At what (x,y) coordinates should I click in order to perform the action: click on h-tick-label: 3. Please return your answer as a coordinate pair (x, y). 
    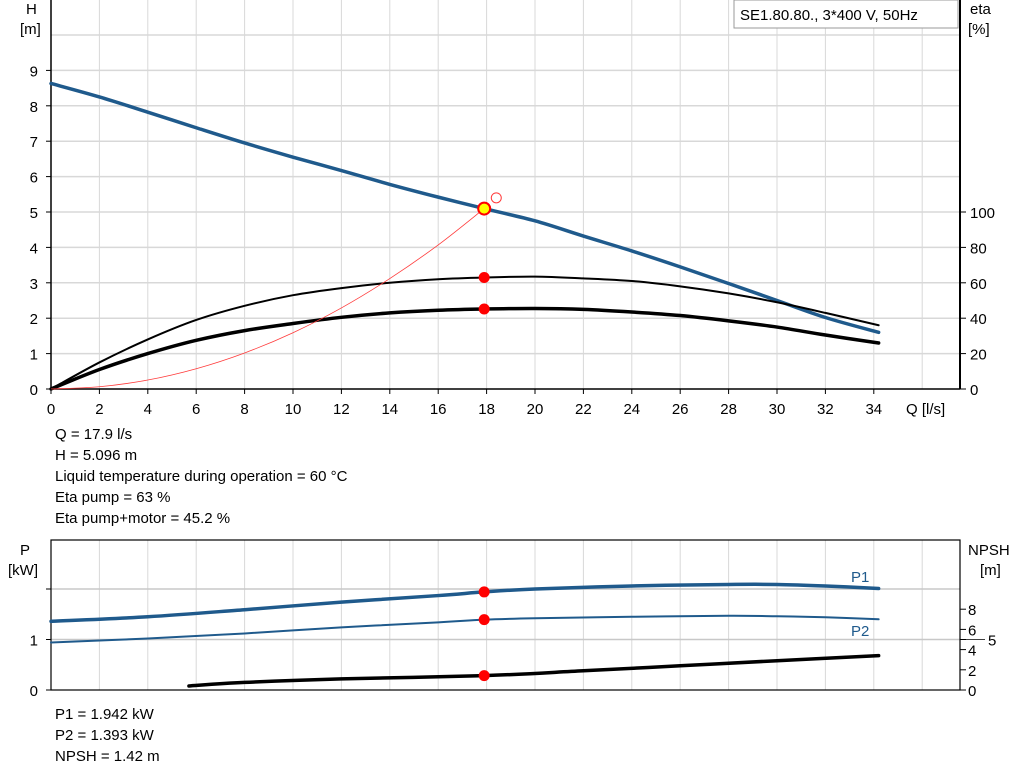
    Looking at the image, I should click on (34, 284).